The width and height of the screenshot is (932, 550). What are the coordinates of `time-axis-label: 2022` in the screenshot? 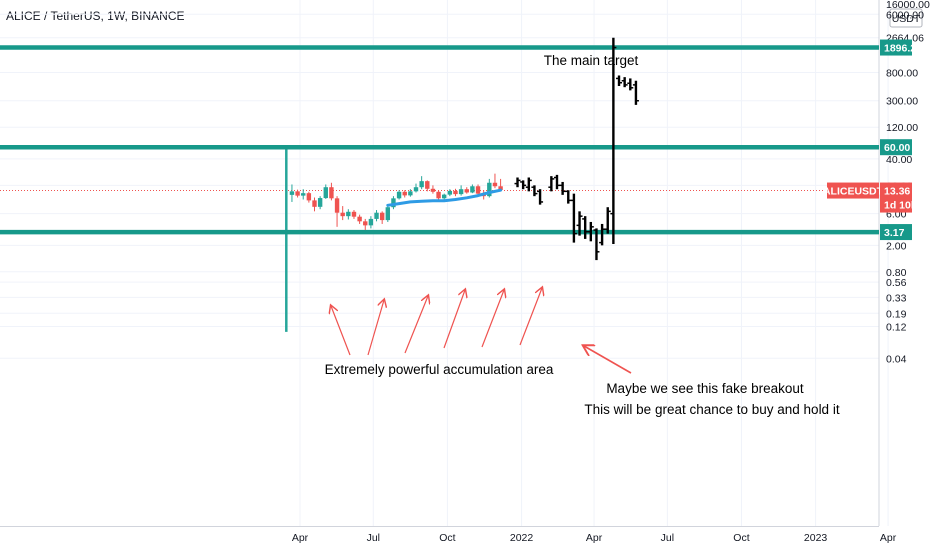 It's located at (522, 538).